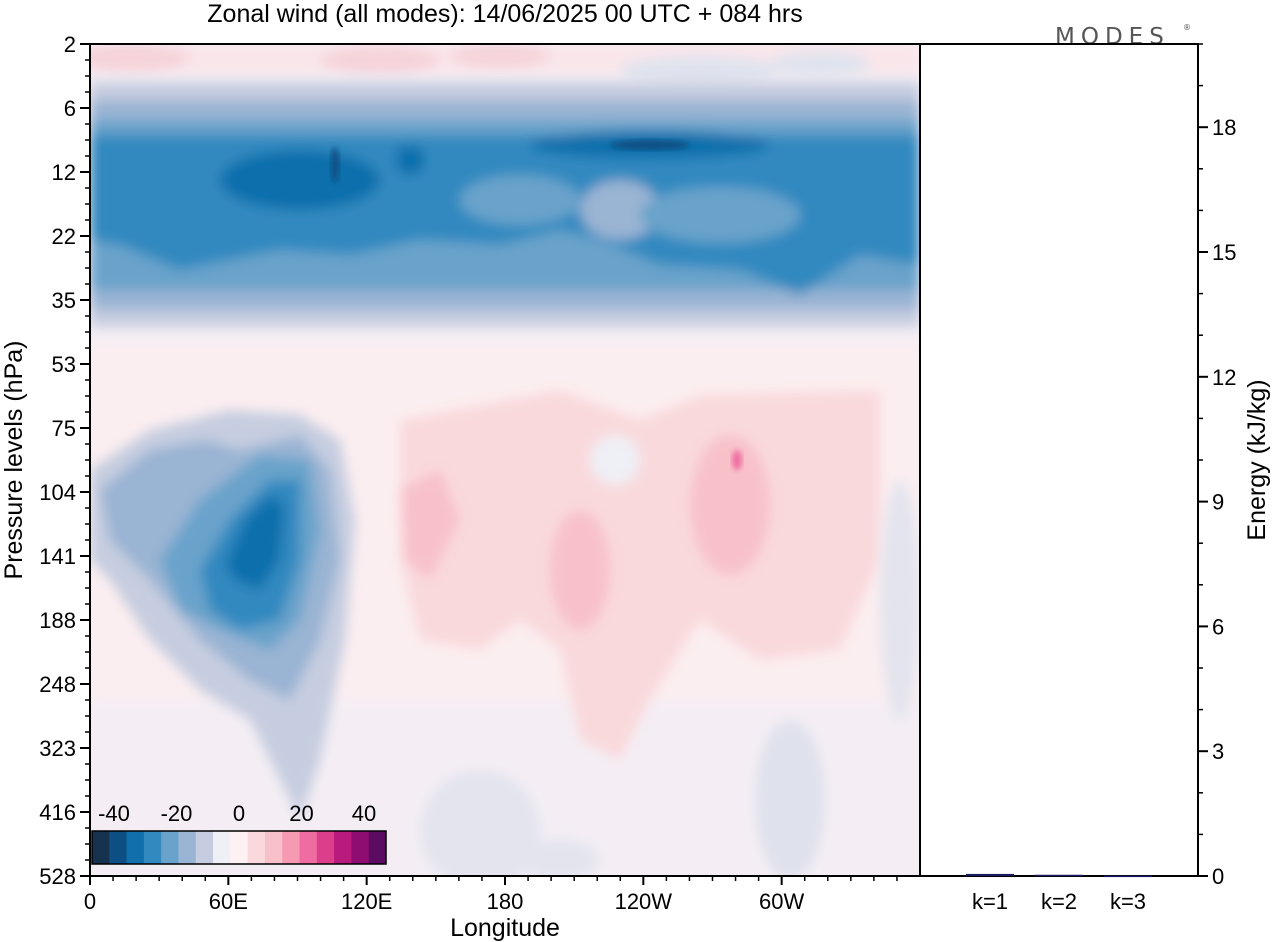 This screenshot has height=942, width=1280. Describe the element at coordinates (90, 901) in the screenshot. I see `x-tick-label: 0` at that location.